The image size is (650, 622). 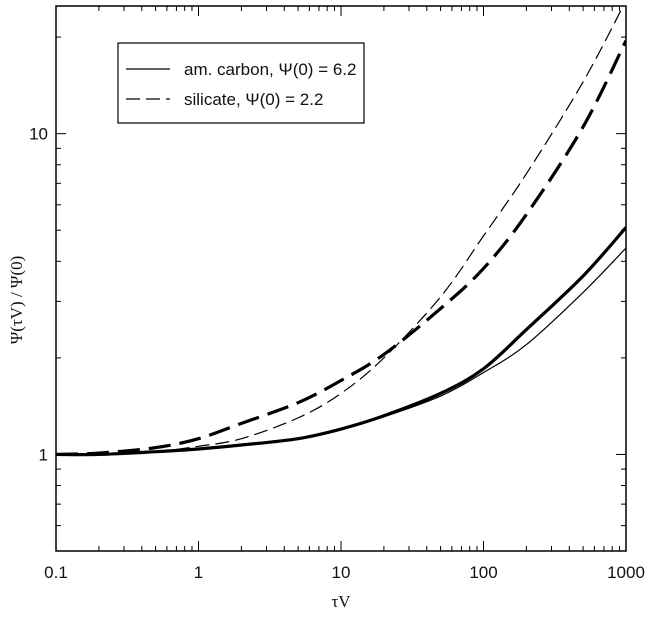 What do you see at coordinates (56, 572) in the screenshot?
I see `x-tick-label: 0.1` at bounding box center [56, 572].